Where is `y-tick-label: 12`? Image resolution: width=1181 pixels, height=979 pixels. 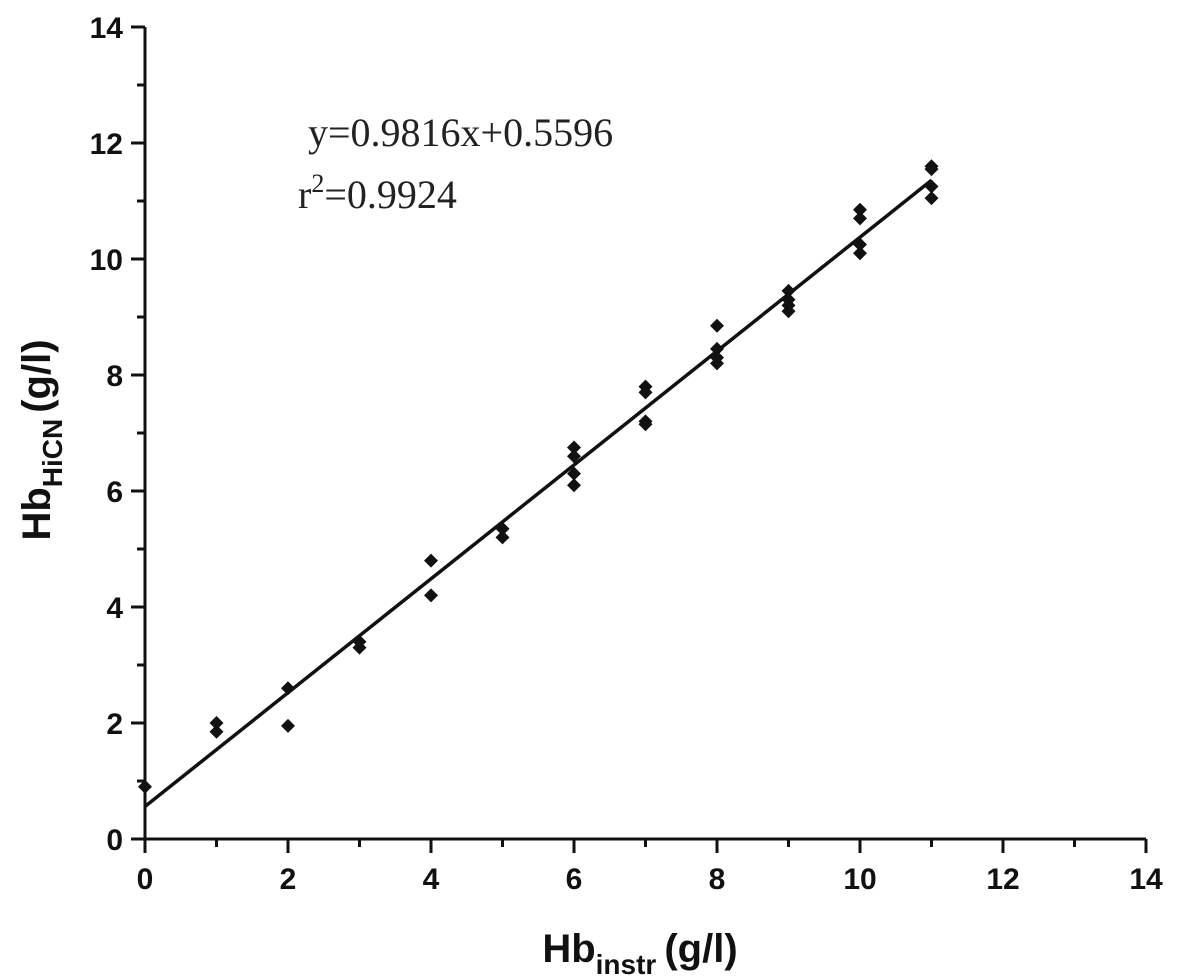 y-tick-label: 12 is located at coordinates (106, 144).